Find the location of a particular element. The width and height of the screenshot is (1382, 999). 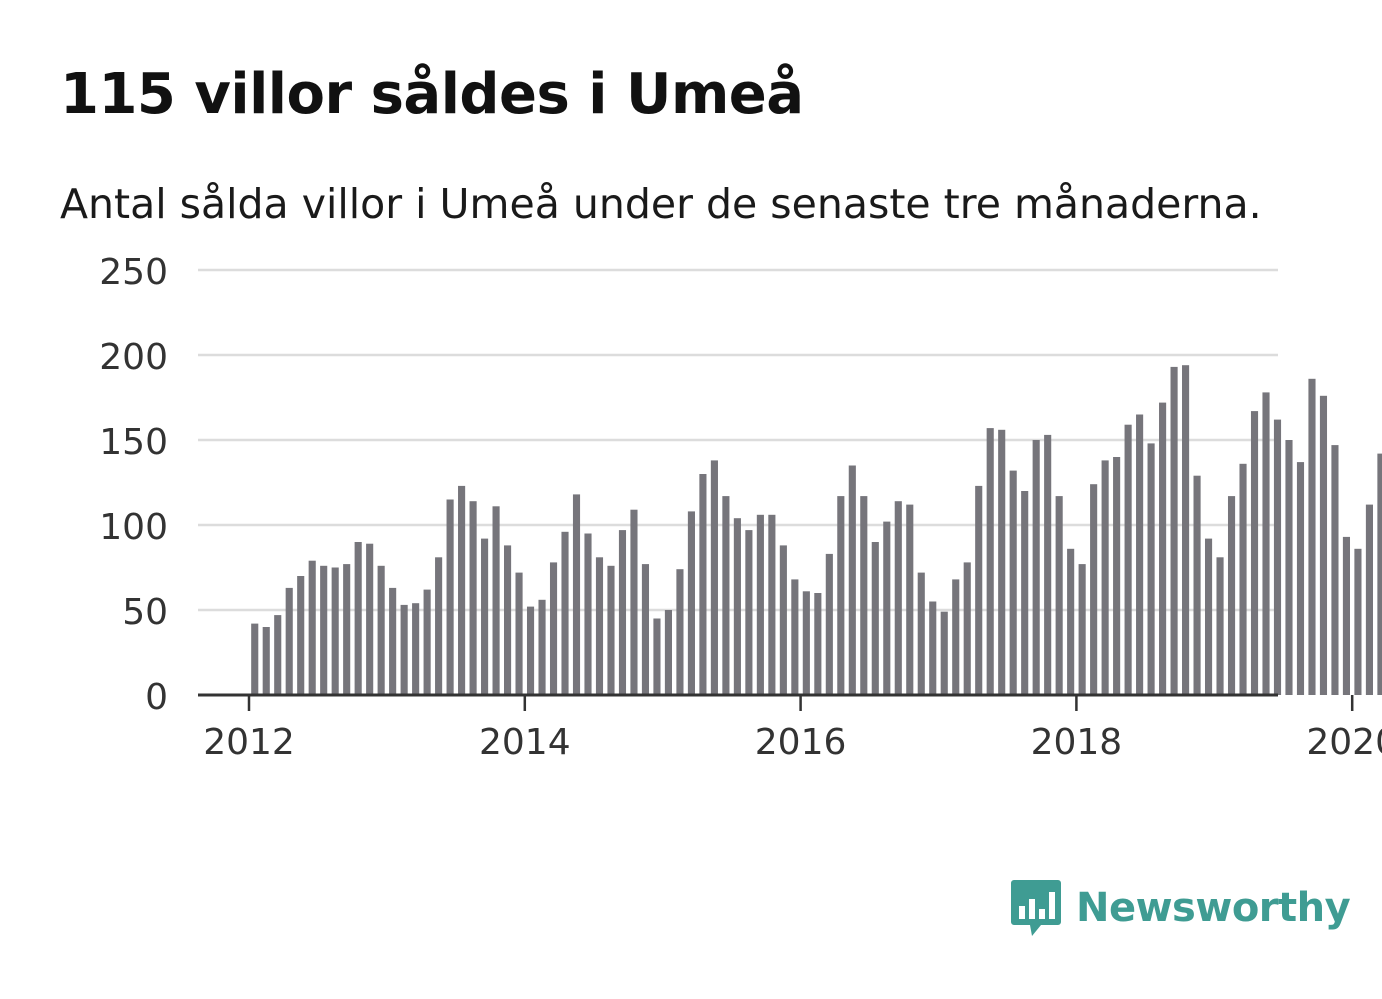

x-tick-label: 2018 is located at coordinates (1077, 742).